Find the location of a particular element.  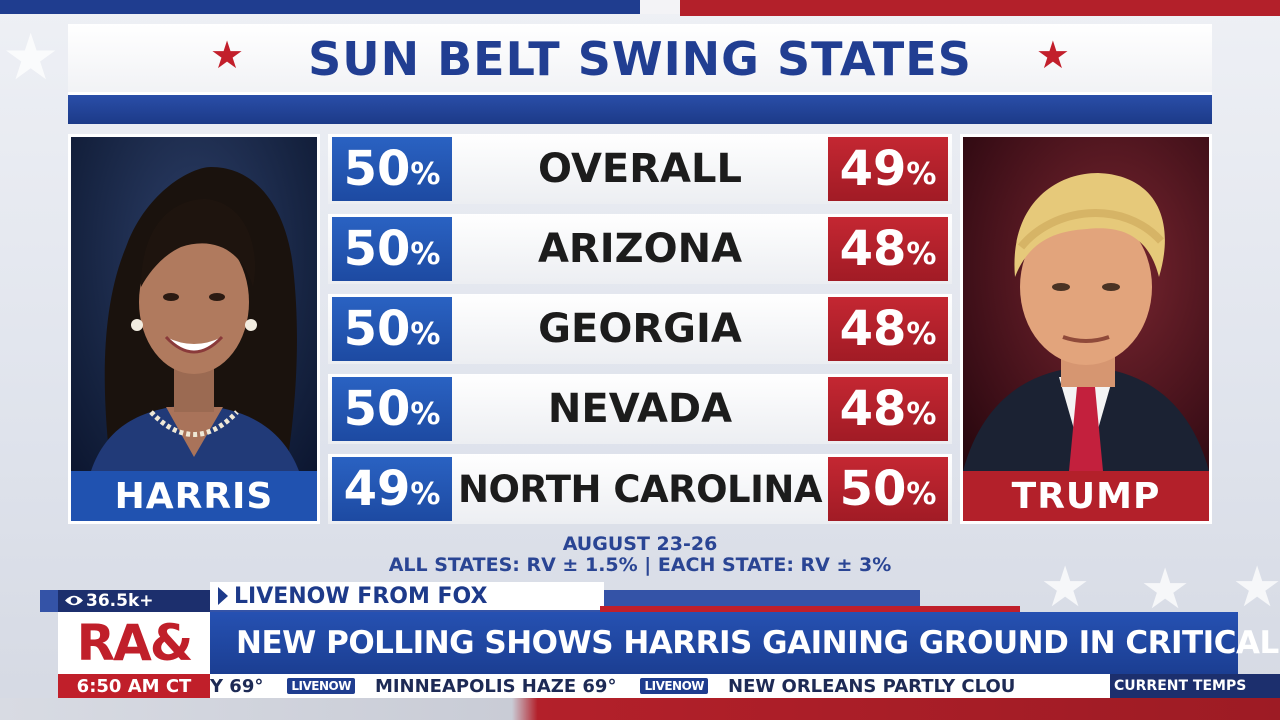

trump-percentage: 49% is located at coordinates (888, 169).